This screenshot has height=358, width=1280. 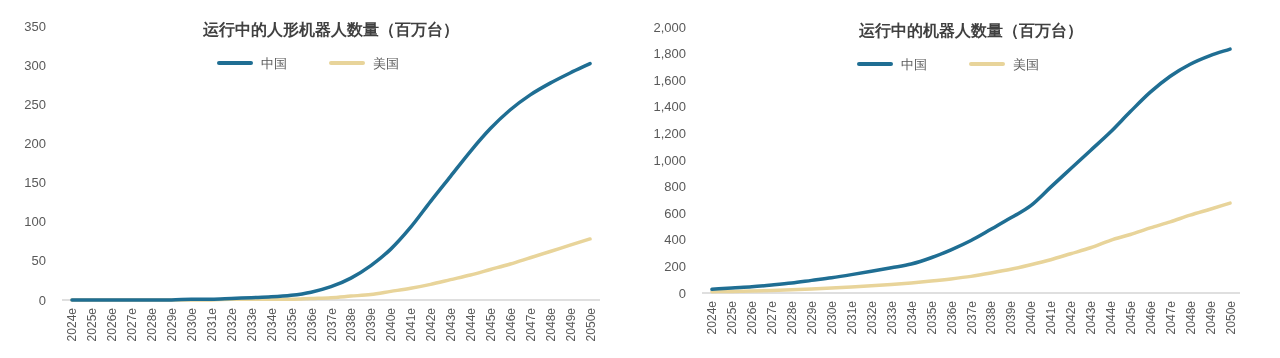 I want to click on y-tick-label: 400, so click(x=675, y=240).